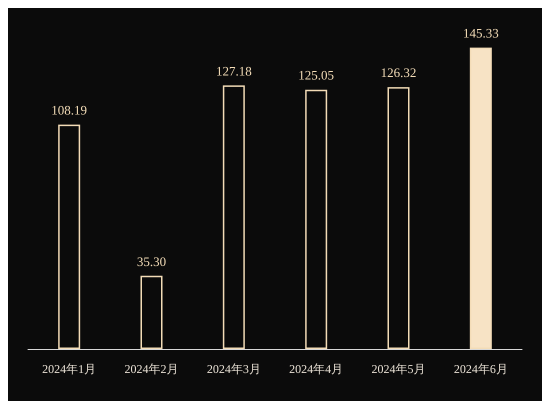 This screenshot has height=409, width=550. I want to click on x-tick-label: 2024年3月, so click(233, 369).